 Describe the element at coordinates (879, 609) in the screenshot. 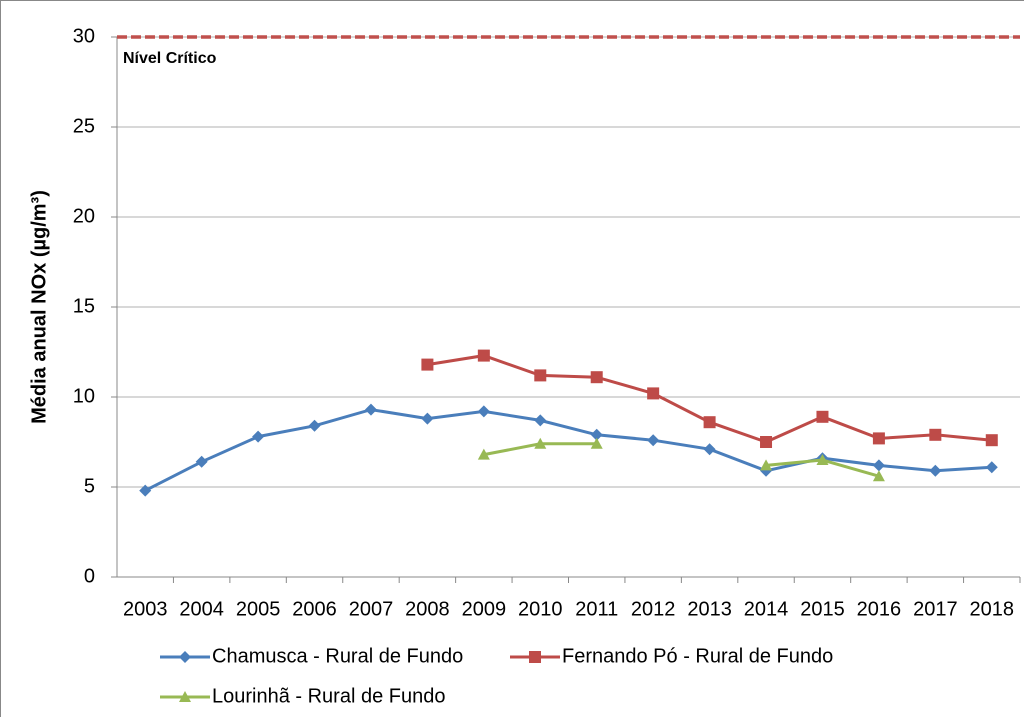

I see `x-tick-label: 2016` at that location.